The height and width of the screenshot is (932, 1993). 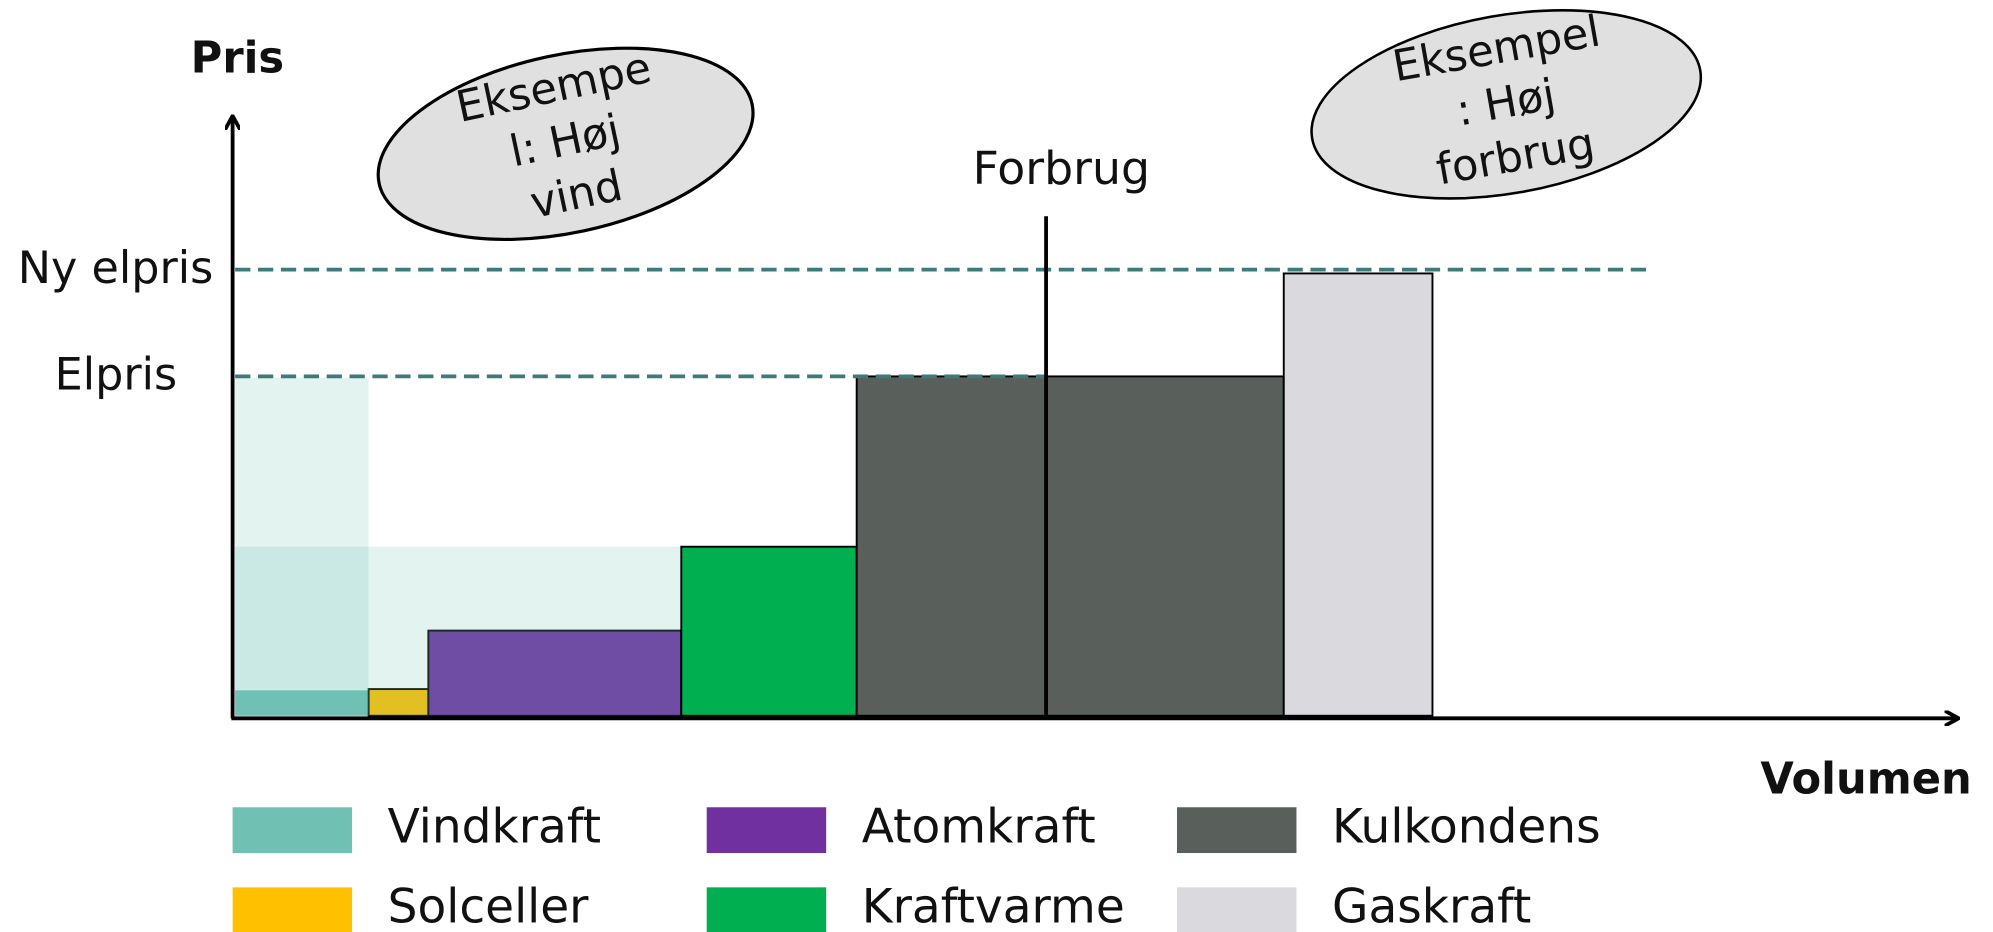 I want to click on callout: Eksempe l: Høj vind, so click(x=565, y=142).